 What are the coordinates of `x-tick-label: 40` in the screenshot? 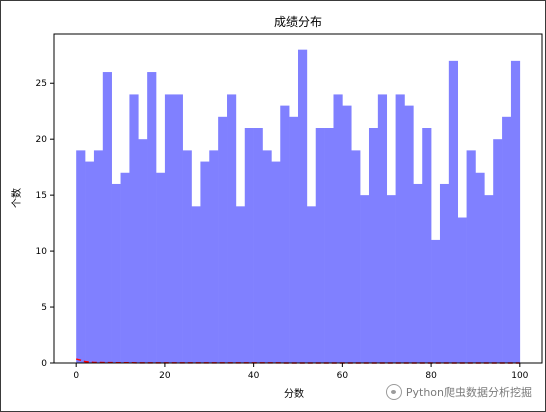 It's located at (254, 376).